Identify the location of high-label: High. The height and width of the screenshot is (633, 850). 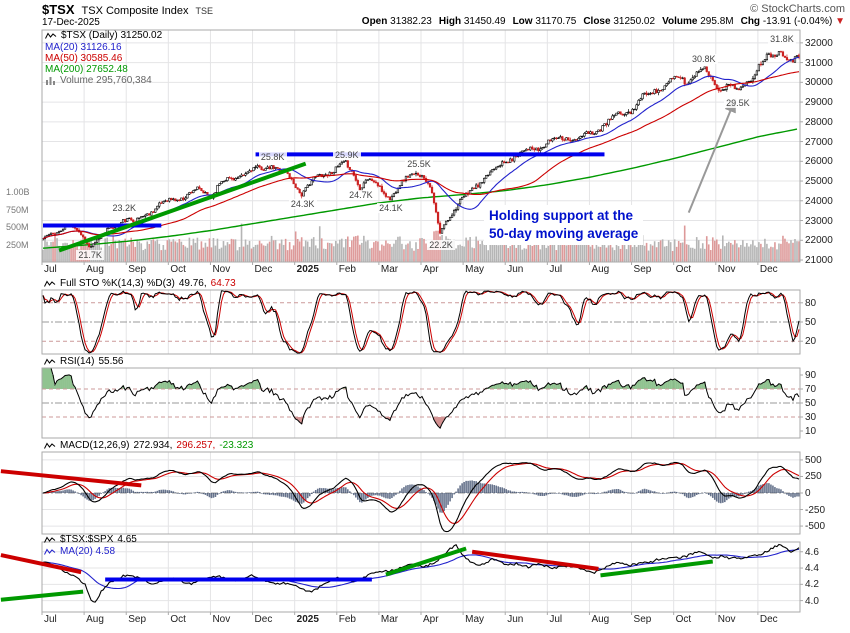
(450, 21).